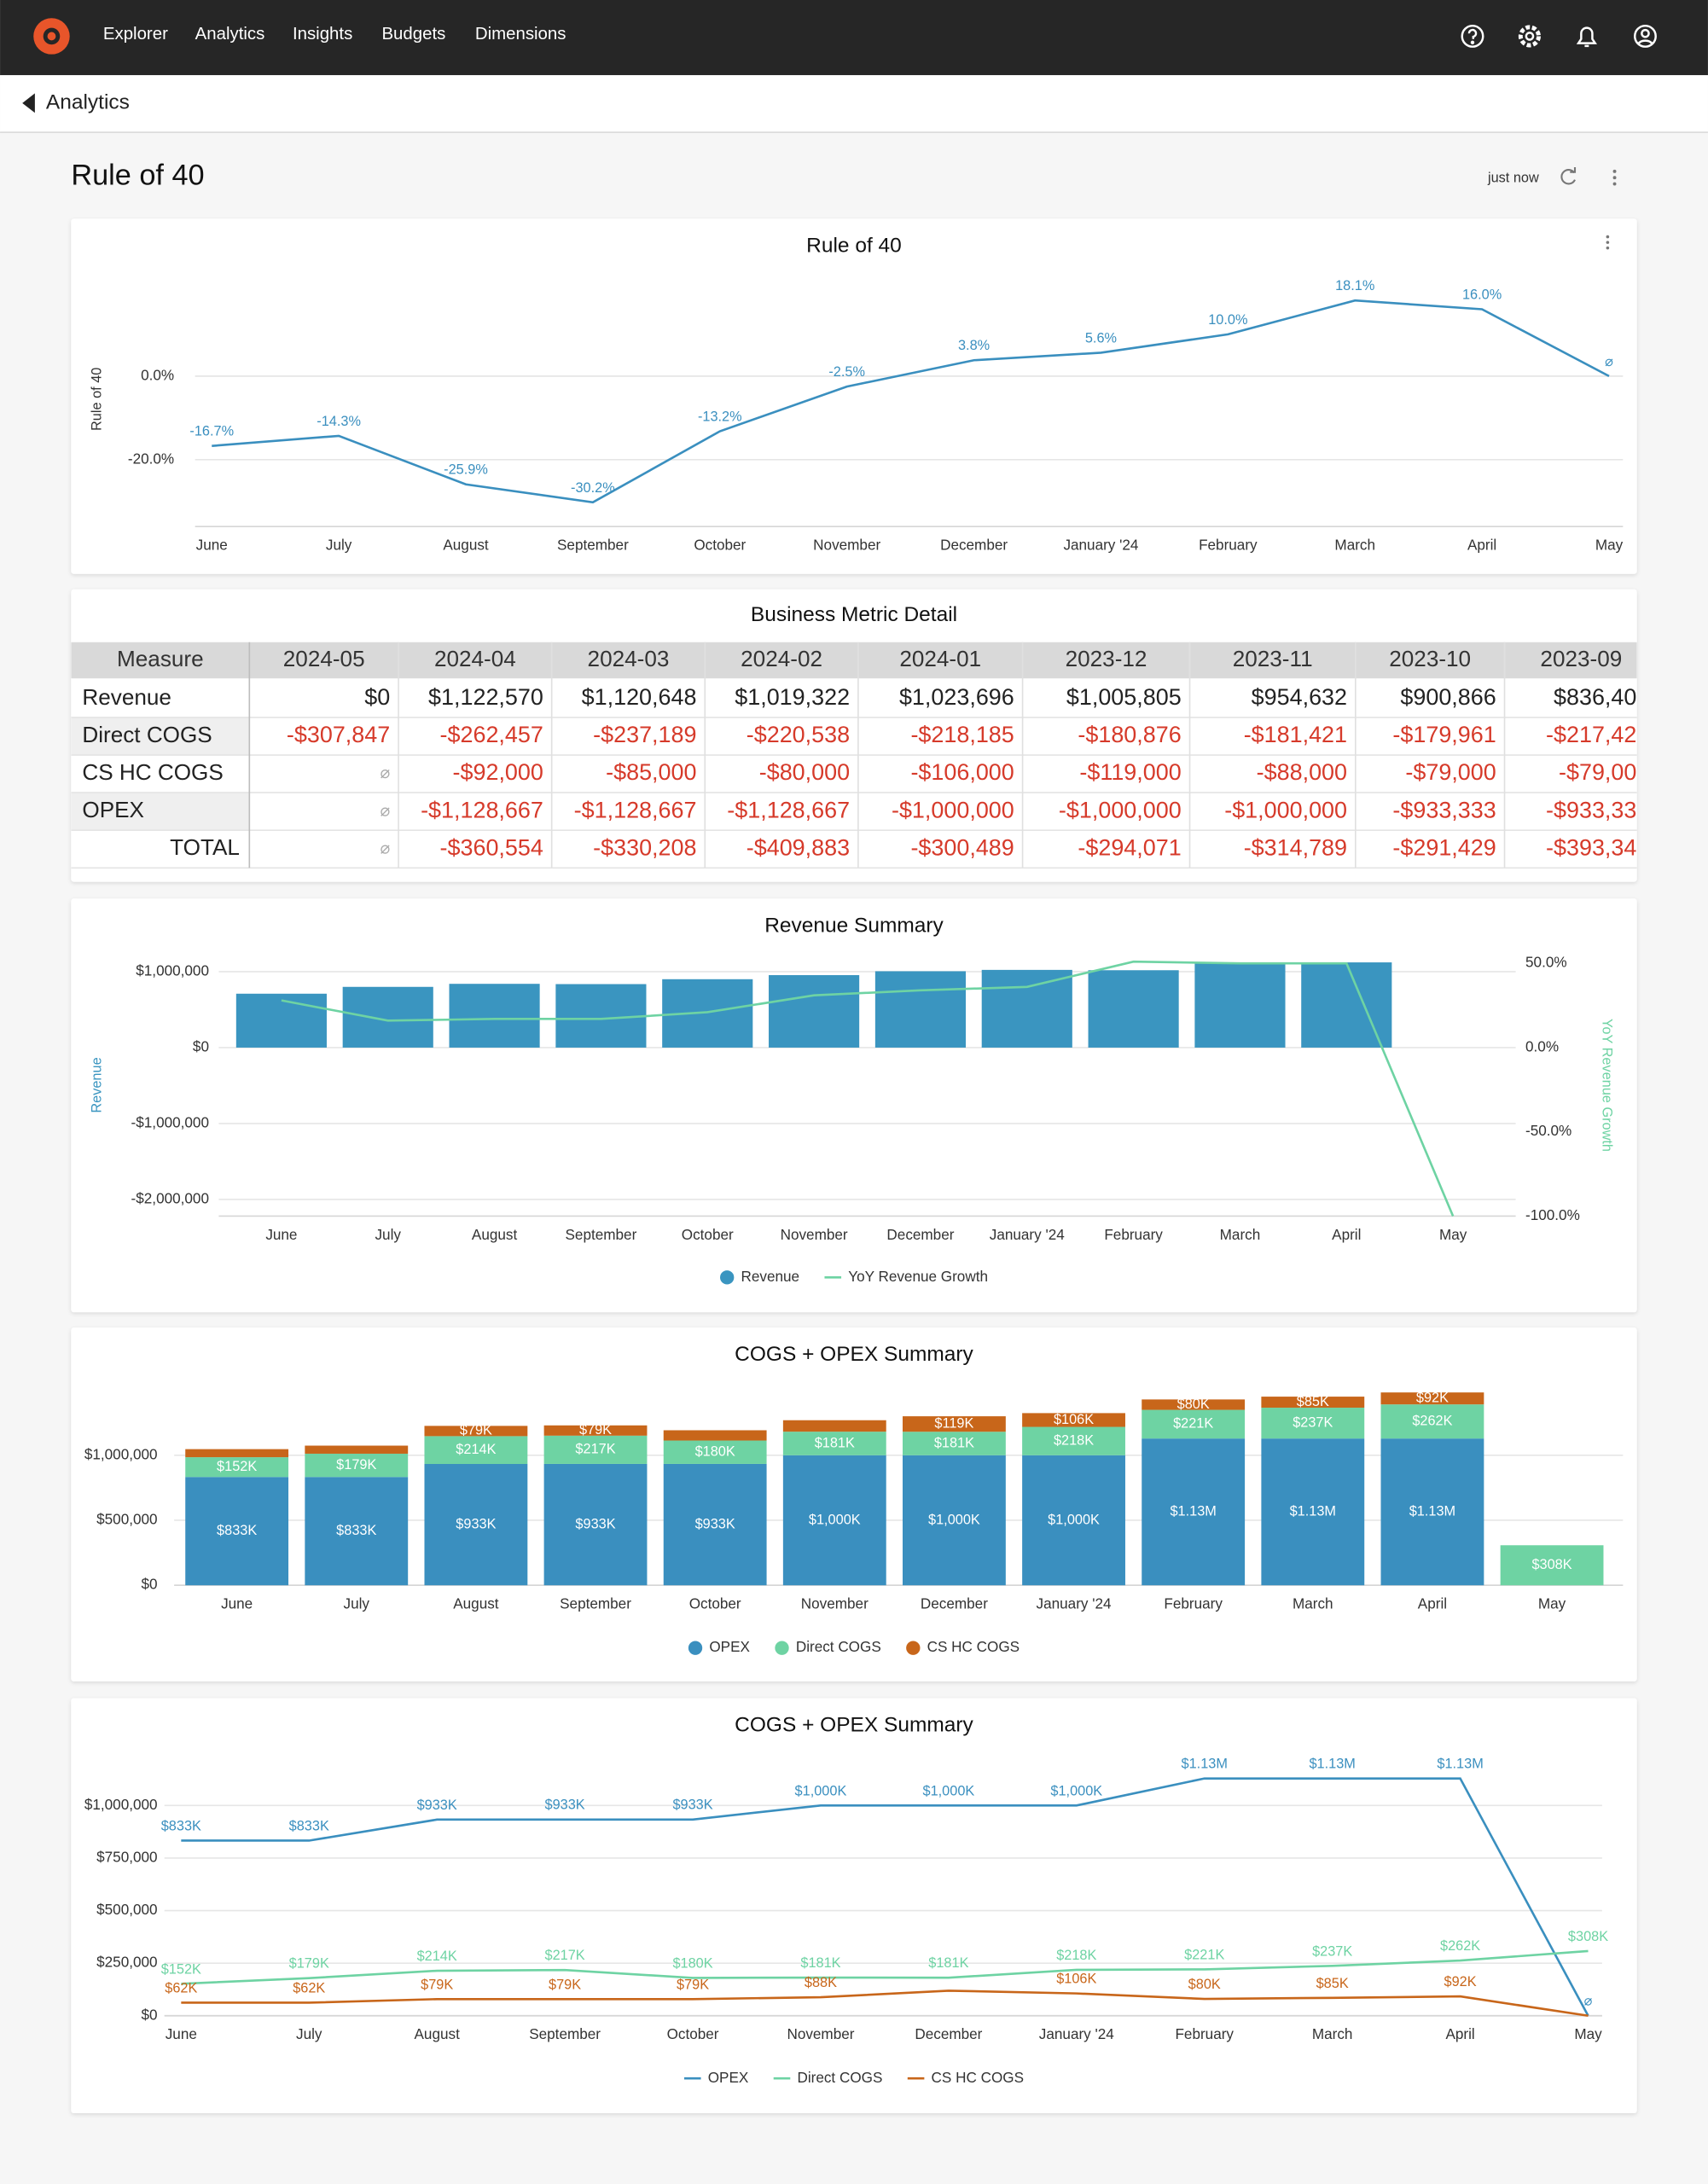 Image resolution: width=1708 pixels, height=2184 pixels. I want to click on y-tick-label: $750,000, so click(127, 1857).